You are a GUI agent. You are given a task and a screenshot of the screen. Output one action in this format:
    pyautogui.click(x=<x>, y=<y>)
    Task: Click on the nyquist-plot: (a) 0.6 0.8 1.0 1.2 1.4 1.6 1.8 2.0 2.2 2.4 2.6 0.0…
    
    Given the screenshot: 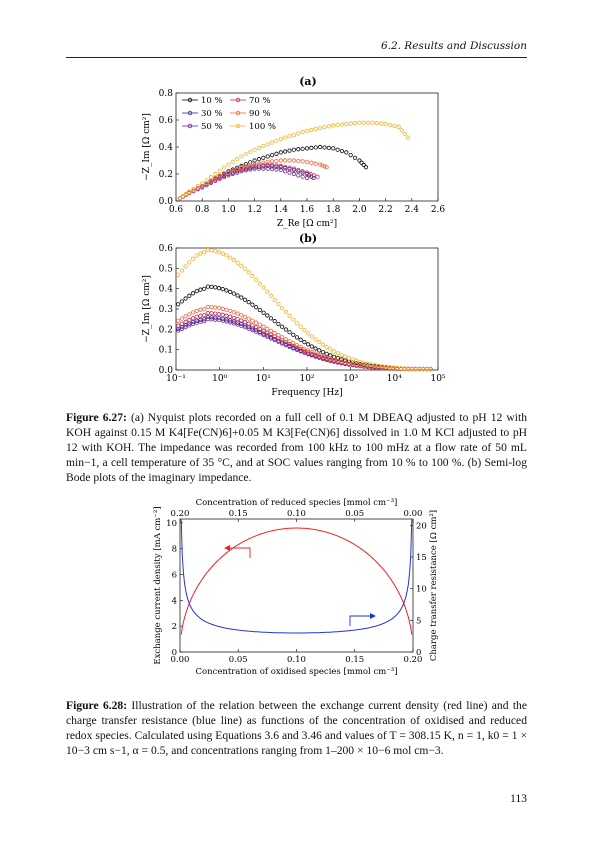 What is the action you would take?
    pyautogui.click(x=293, y=152)
    